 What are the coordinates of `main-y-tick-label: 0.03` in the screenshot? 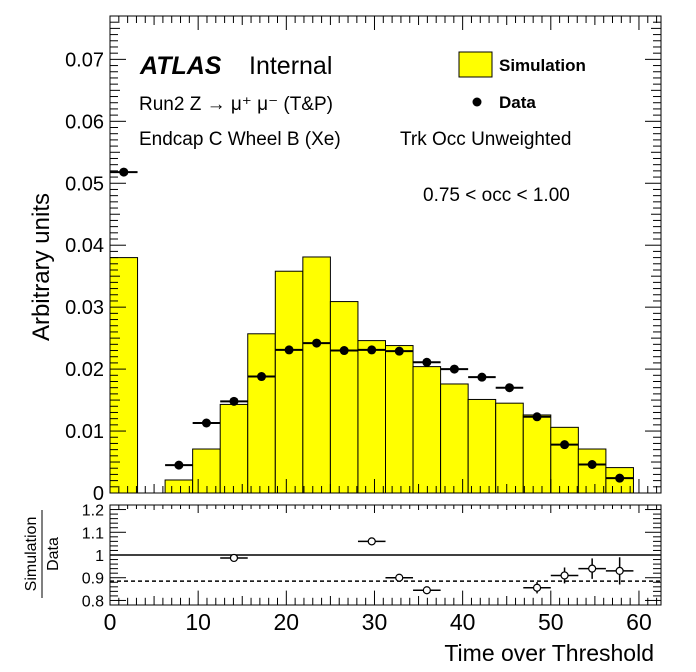 It's located at (84, 308).